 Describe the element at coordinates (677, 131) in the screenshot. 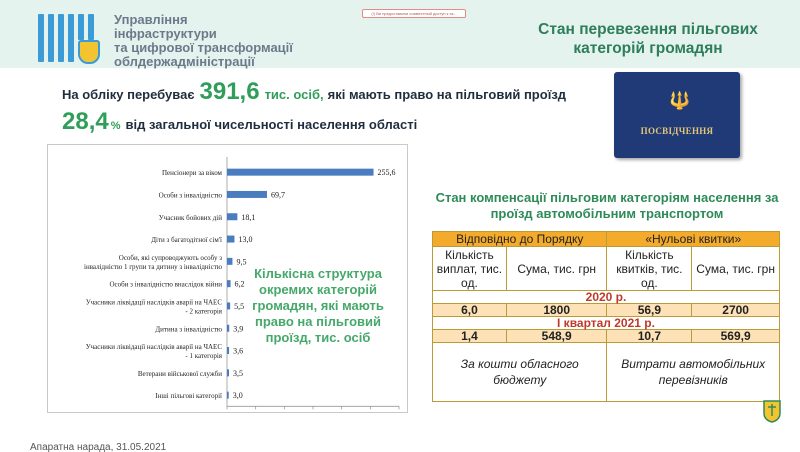

I see `id-card-label: ПОСВІДЧЕННЯ` at that location.